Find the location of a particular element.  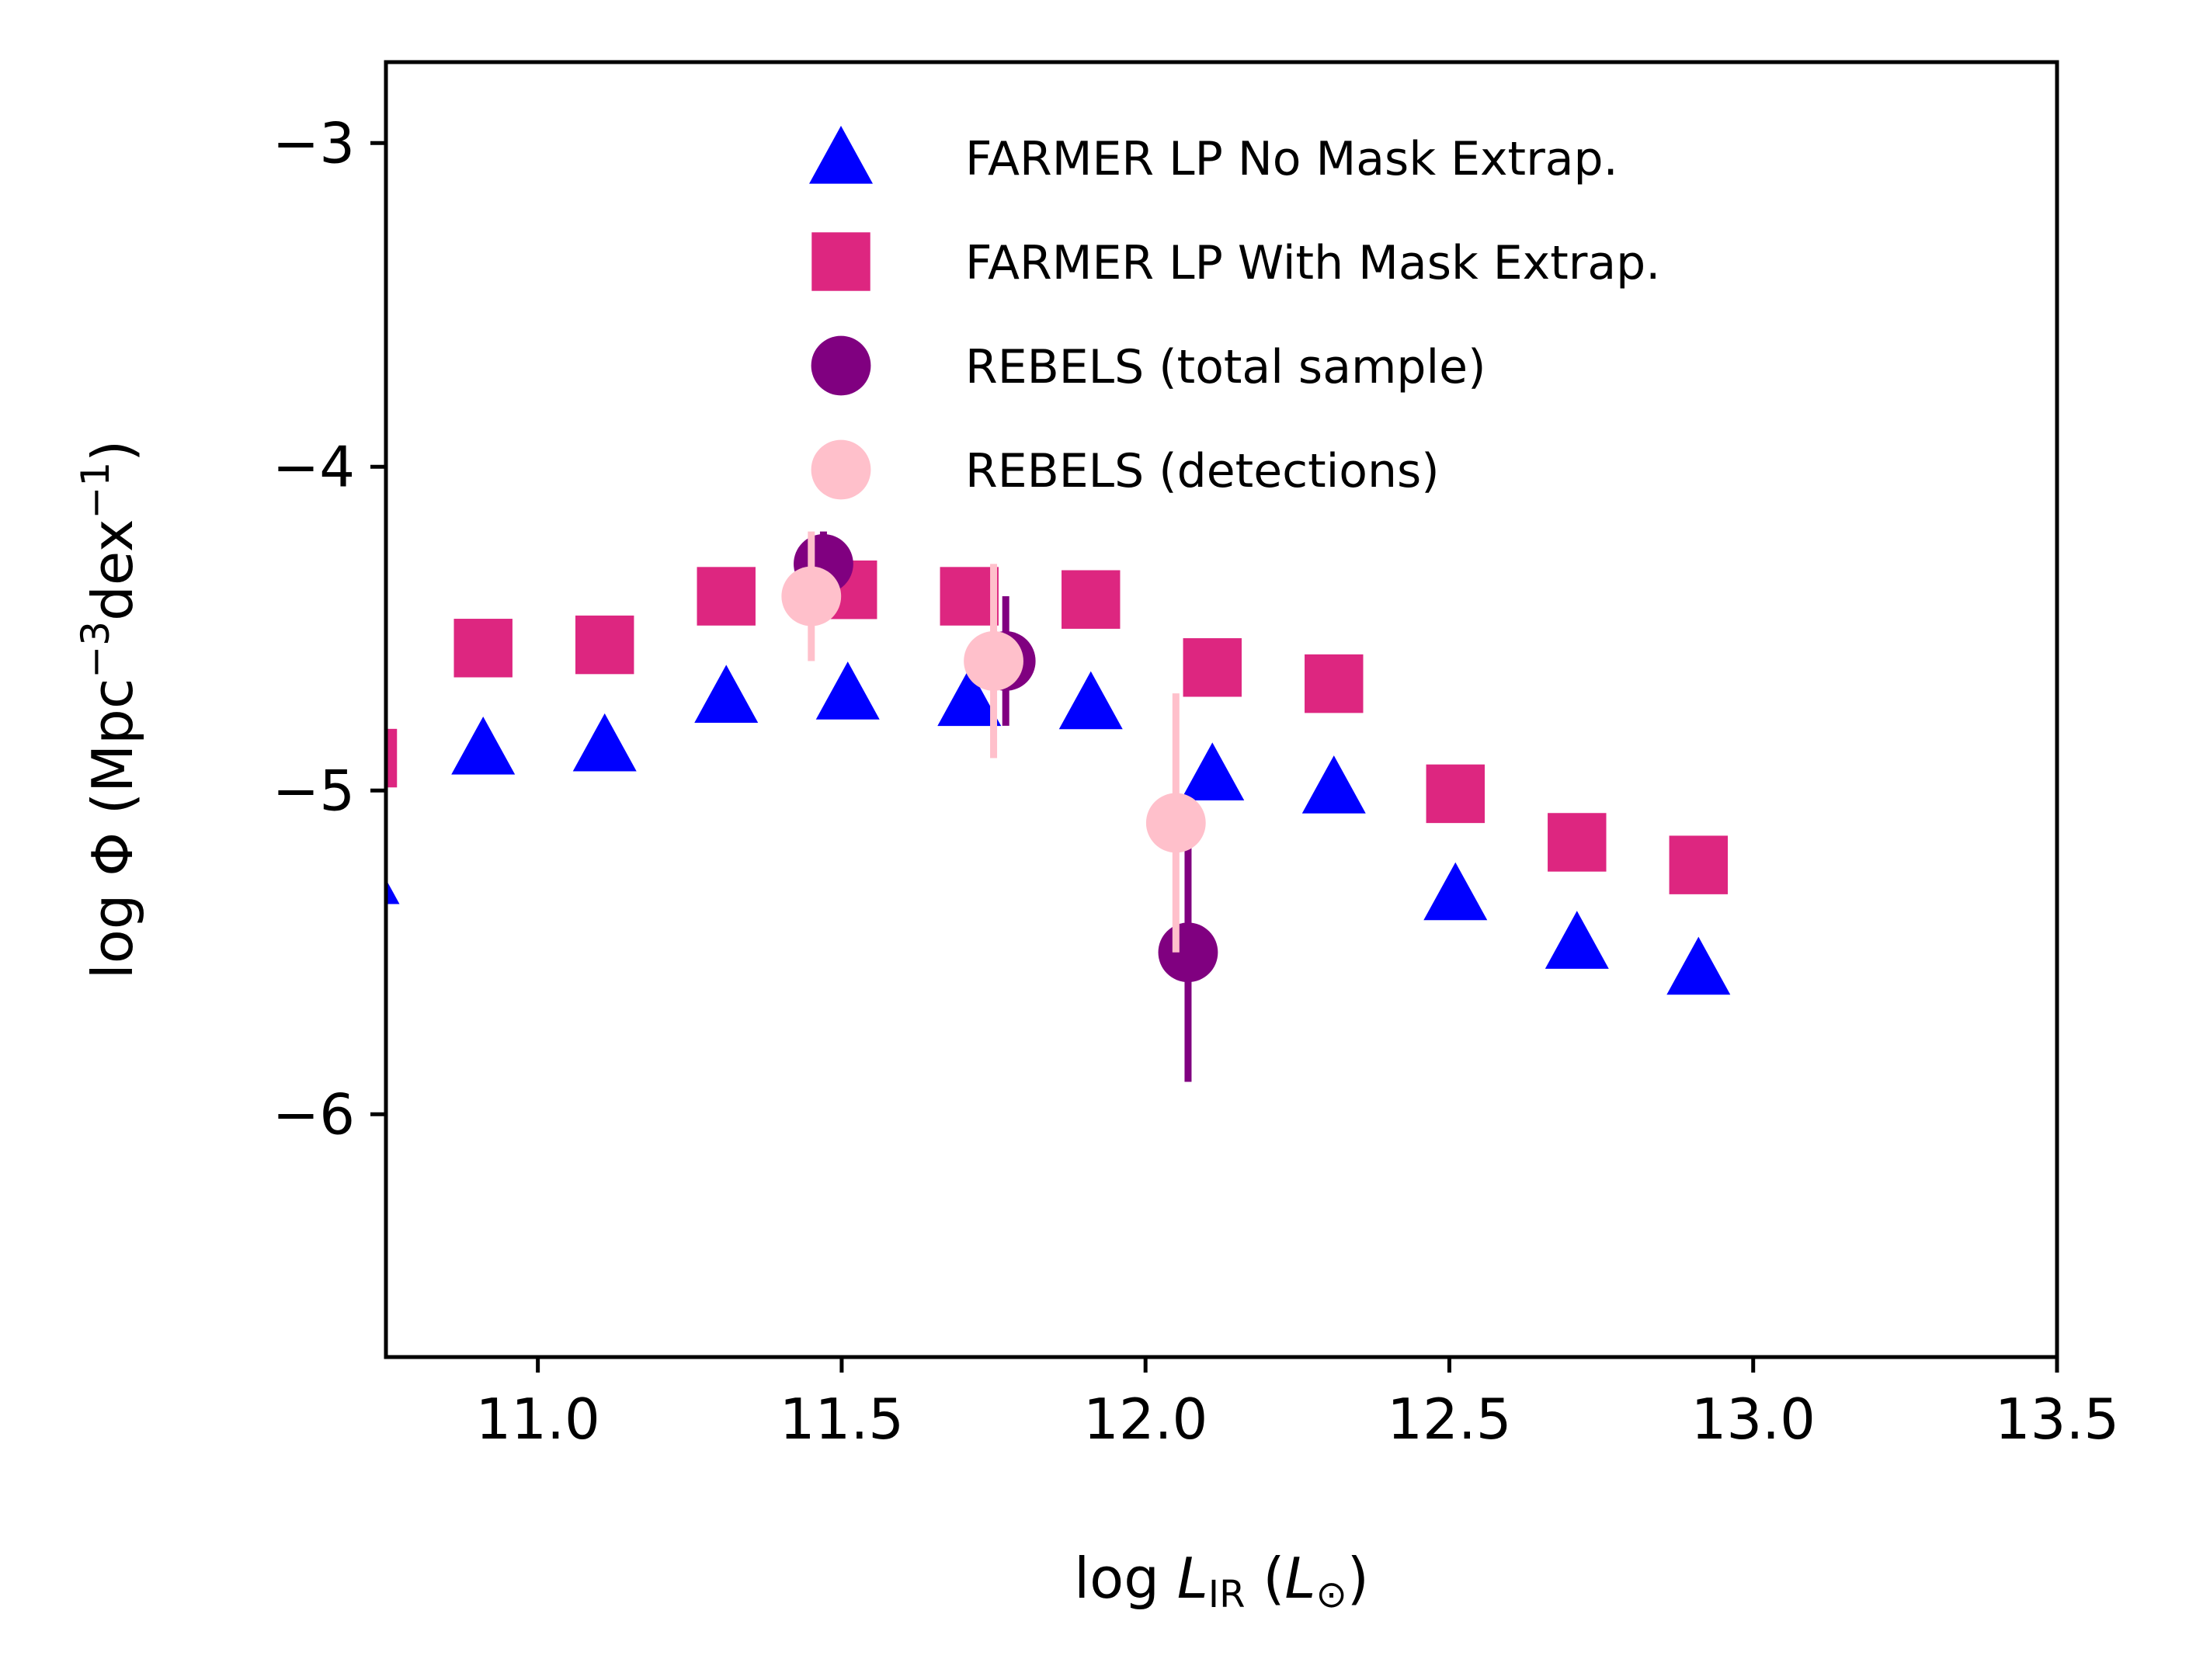

y-axis-label-sup2: −1 is located at coordinates (95, 490).